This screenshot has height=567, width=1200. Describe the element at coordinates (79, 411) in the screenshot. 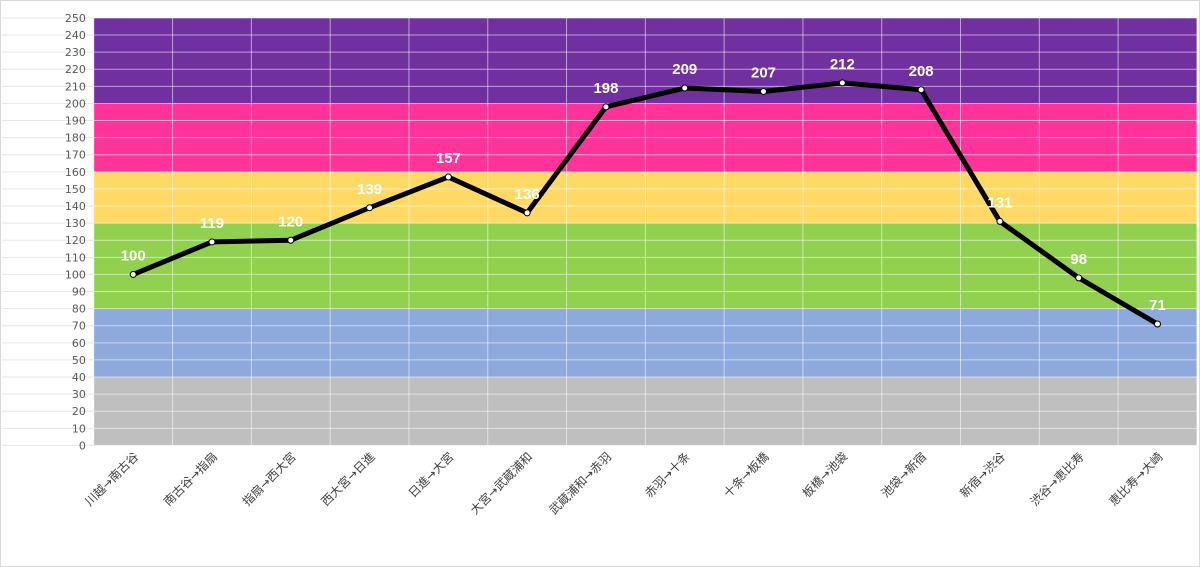

I see `y-tick-label: 20` at that location.